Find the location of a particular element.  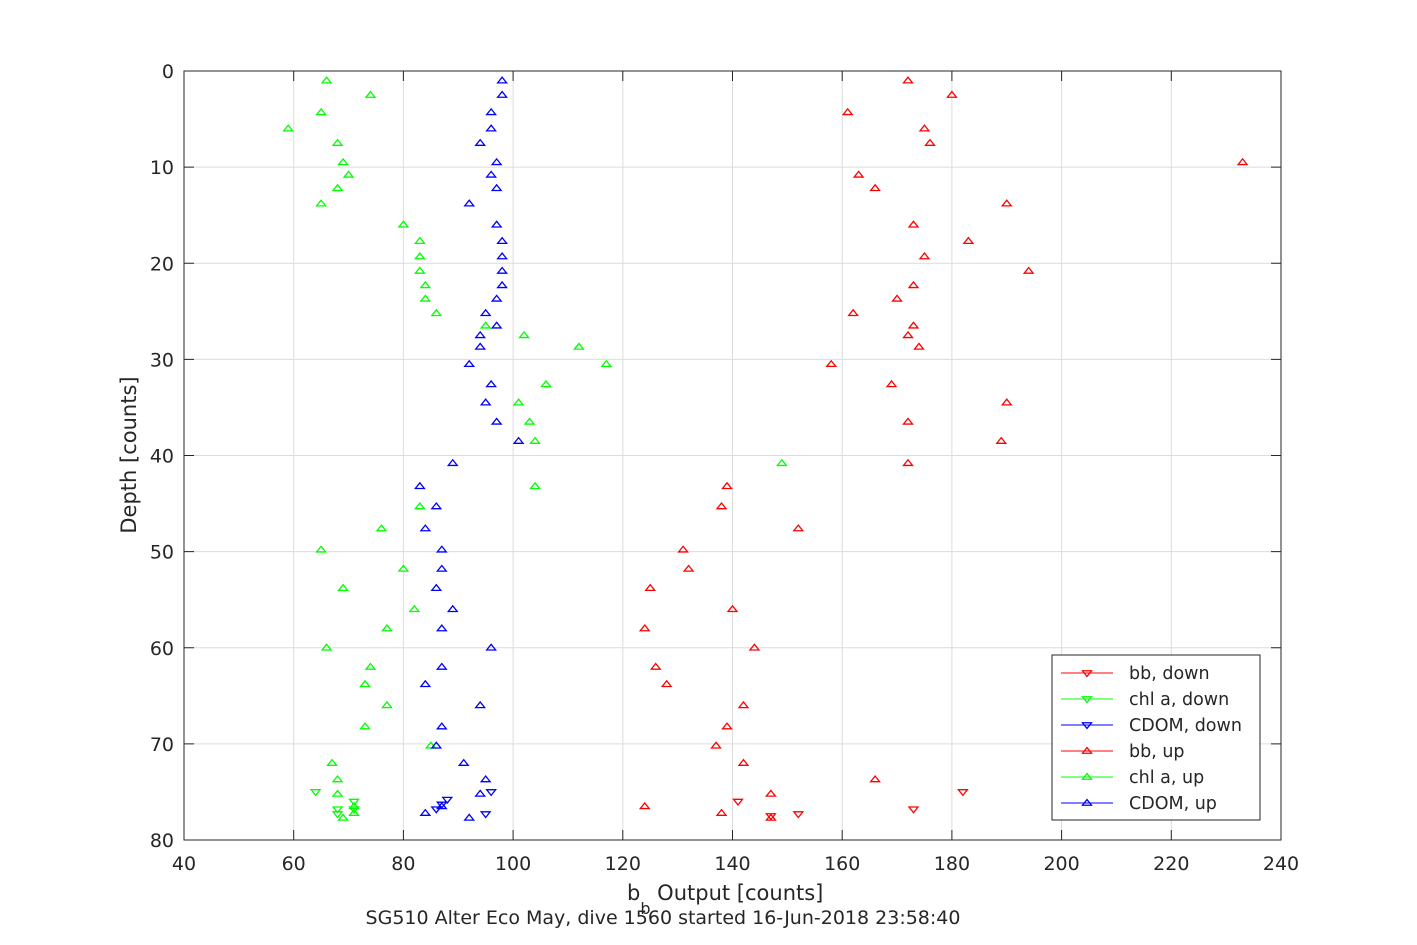

legend-box is located at coordinates (1156, 737).